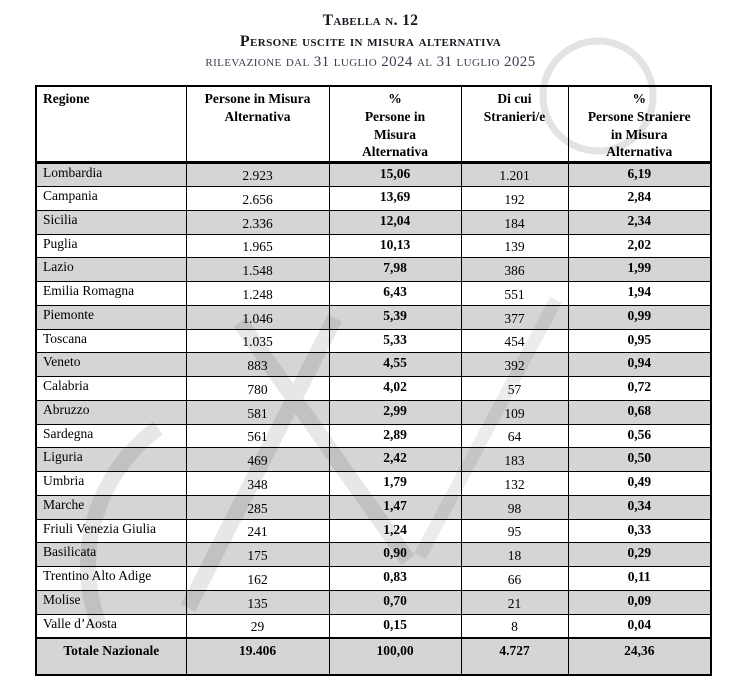  Describe the element at coordinates (257, 507) in the screenshot. I see `persons-value-cell: 285` at that location.